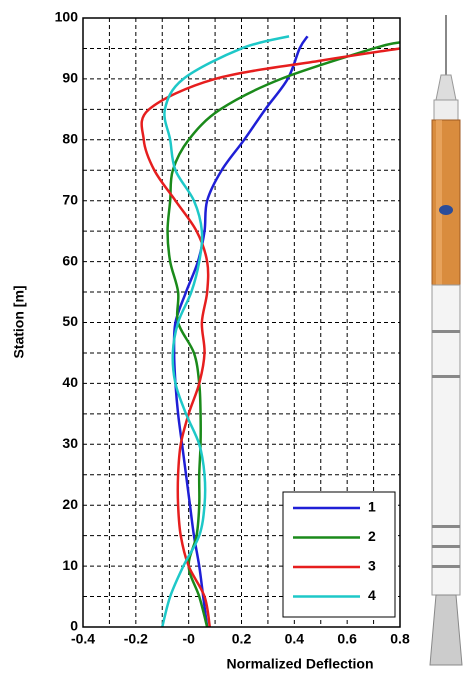 This screenshot has width=474, height=684. I want to click on y-tick-label: 0, so click(74, 626).